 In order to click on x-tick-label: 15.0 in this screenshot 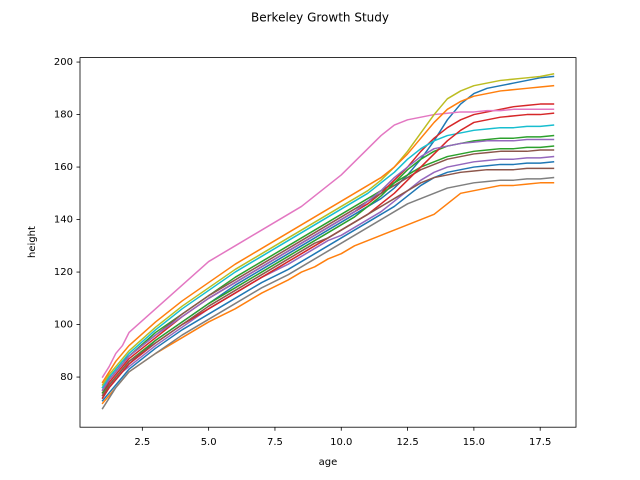, I will do `click(474, 442)`.